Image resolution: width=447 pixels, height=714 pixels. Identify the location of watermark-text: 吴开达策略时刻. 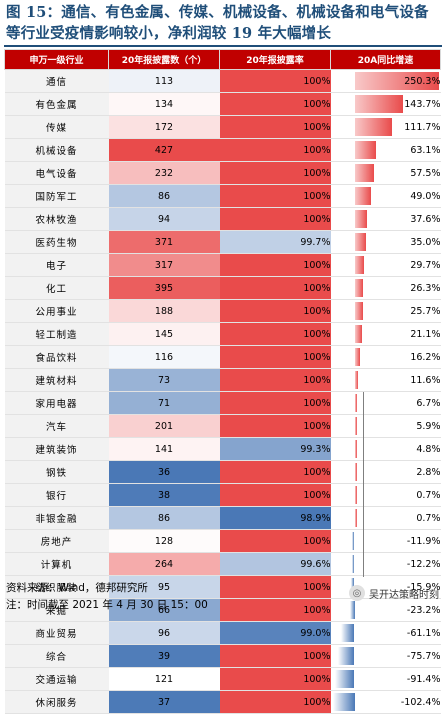
(404, 595).